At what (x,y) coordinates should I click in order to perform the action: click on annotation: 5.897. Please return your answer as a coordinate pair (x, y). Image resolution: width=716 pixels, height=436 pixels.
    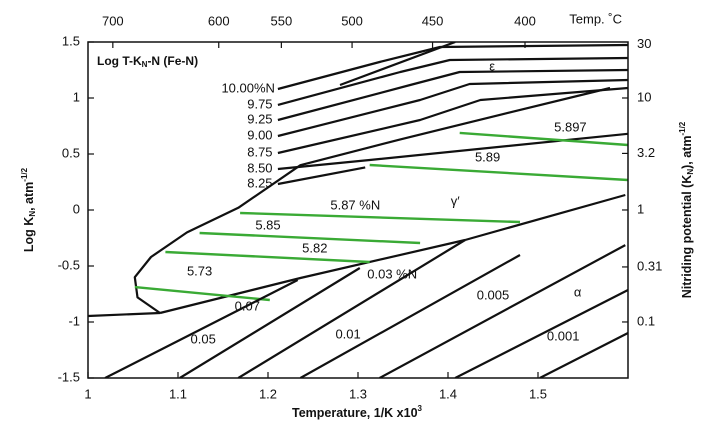
    Looking at the image, I should click on (570, 126).